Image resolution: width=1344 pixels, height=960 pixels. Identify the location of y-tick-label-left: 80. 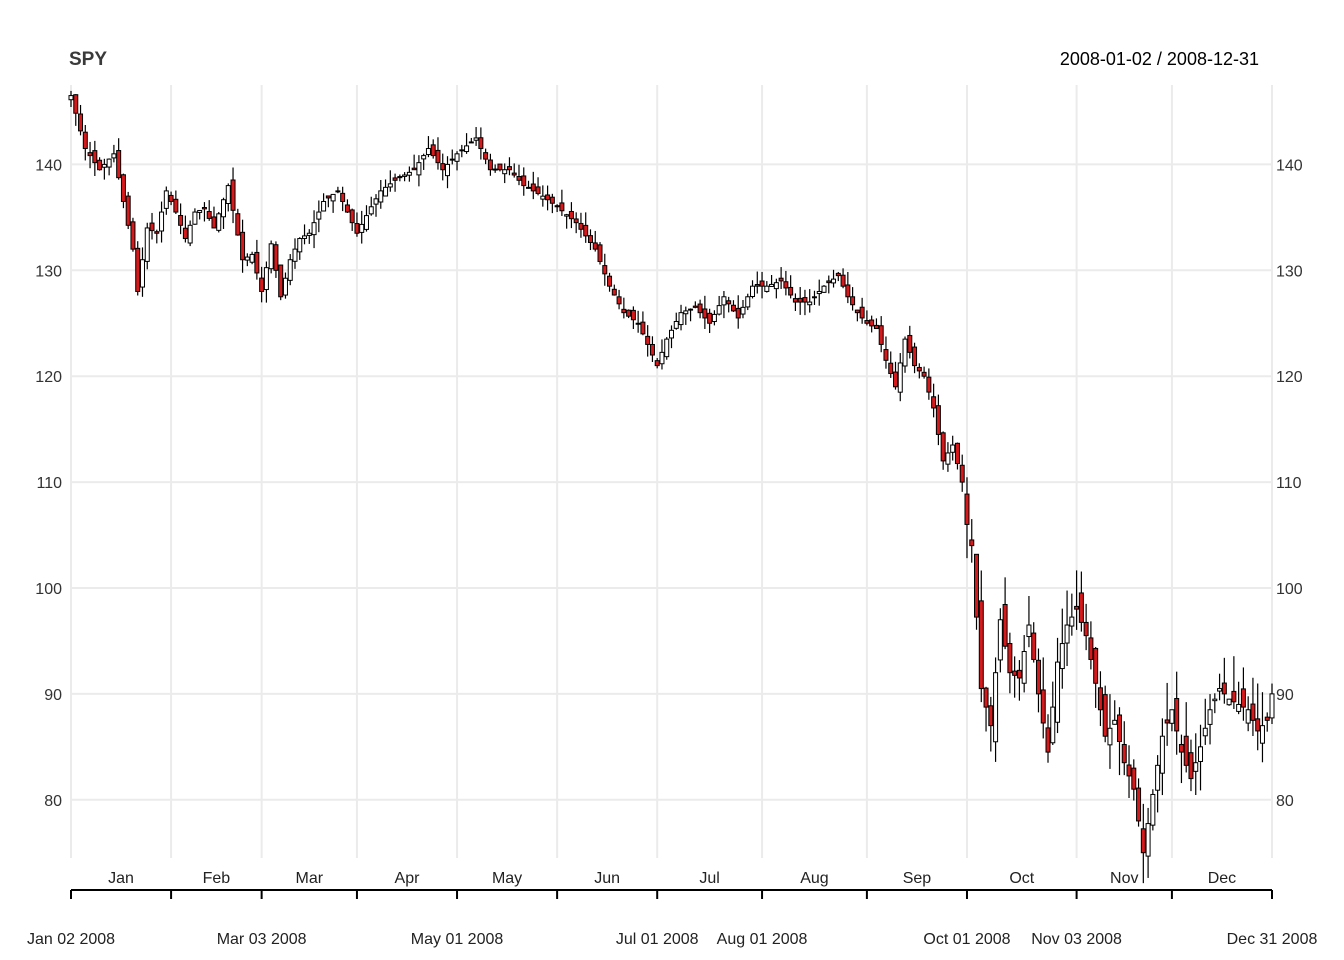
(53, 801).